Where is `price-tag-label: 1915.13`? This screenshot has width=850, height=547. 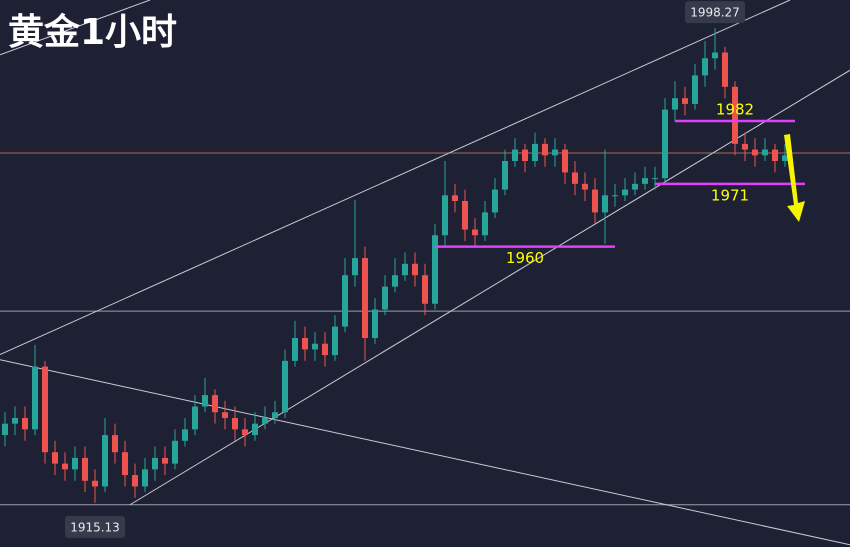
price-tag-label: 1915.13 is located at coordinates (95, 527).